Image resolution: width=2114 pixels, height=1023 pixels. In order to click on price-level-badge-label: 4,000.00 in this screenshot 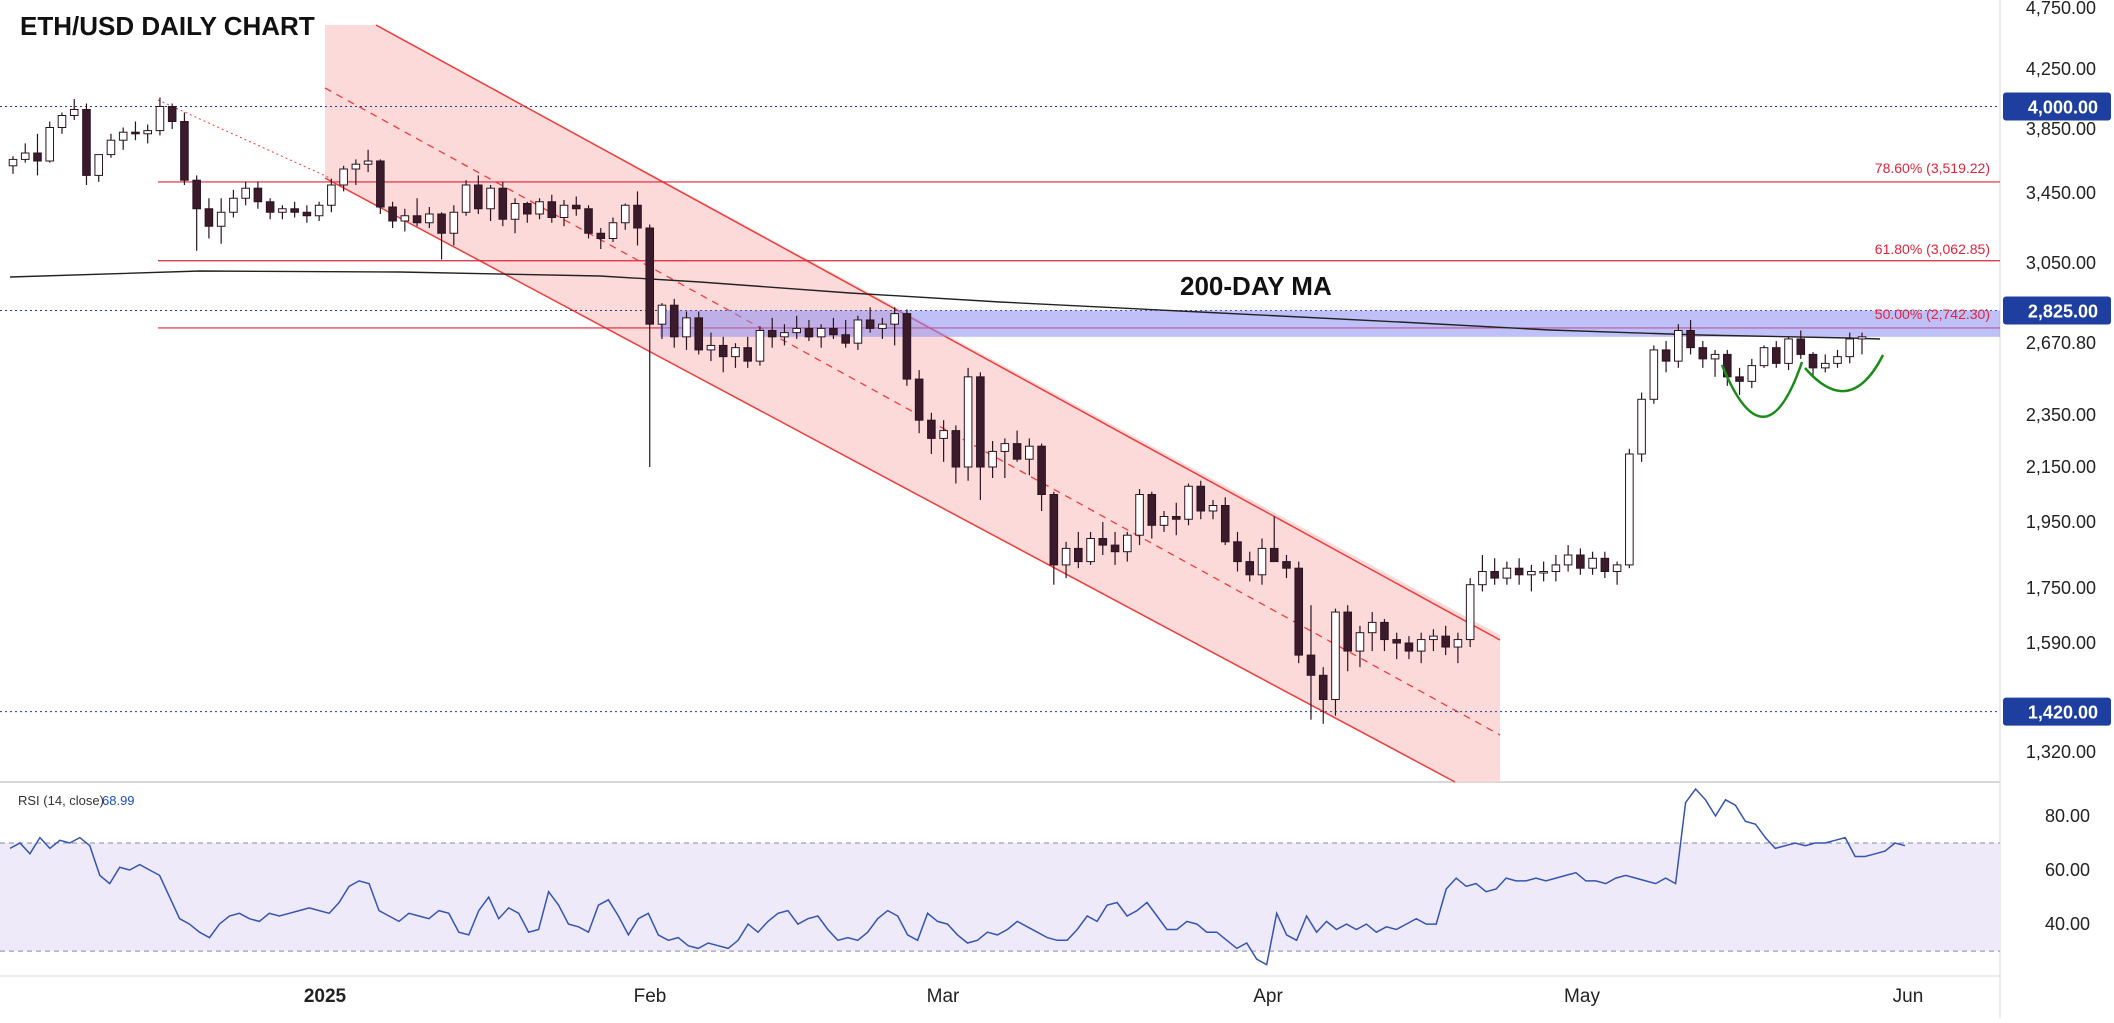, I will do `click(2063, 108)`.